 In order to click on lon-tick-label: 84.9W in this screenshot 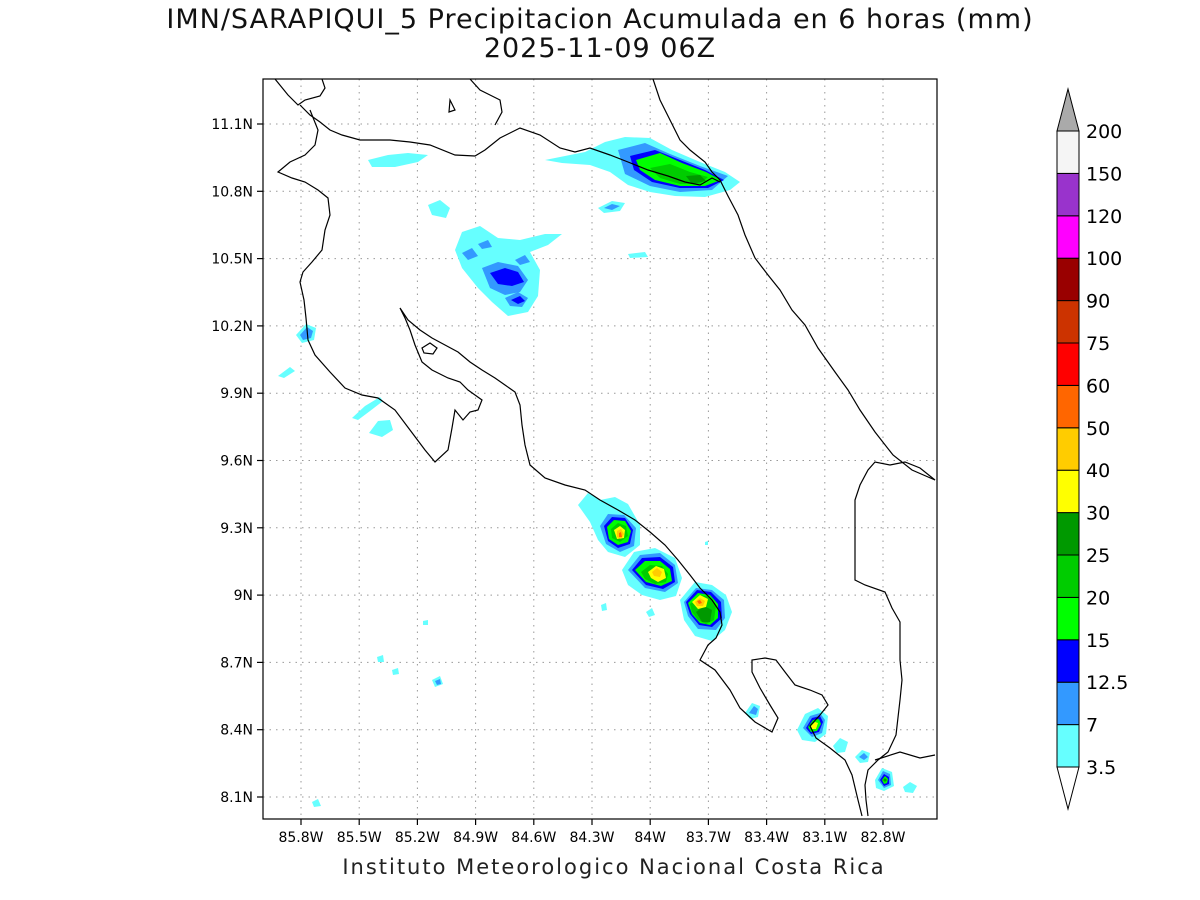, I will do `click(475, 838)`.